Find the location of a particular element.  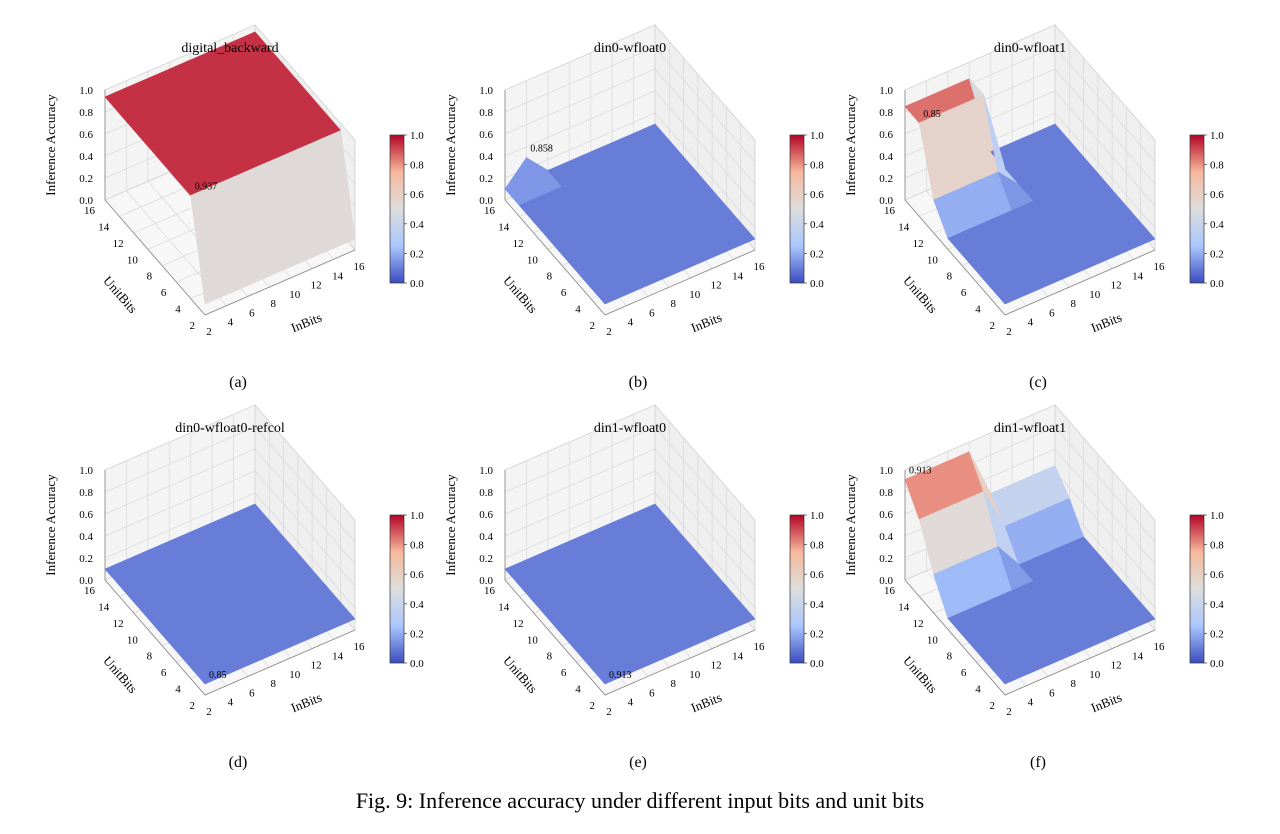

max-value-label: 0.85 is located at coordinates (218, 675).